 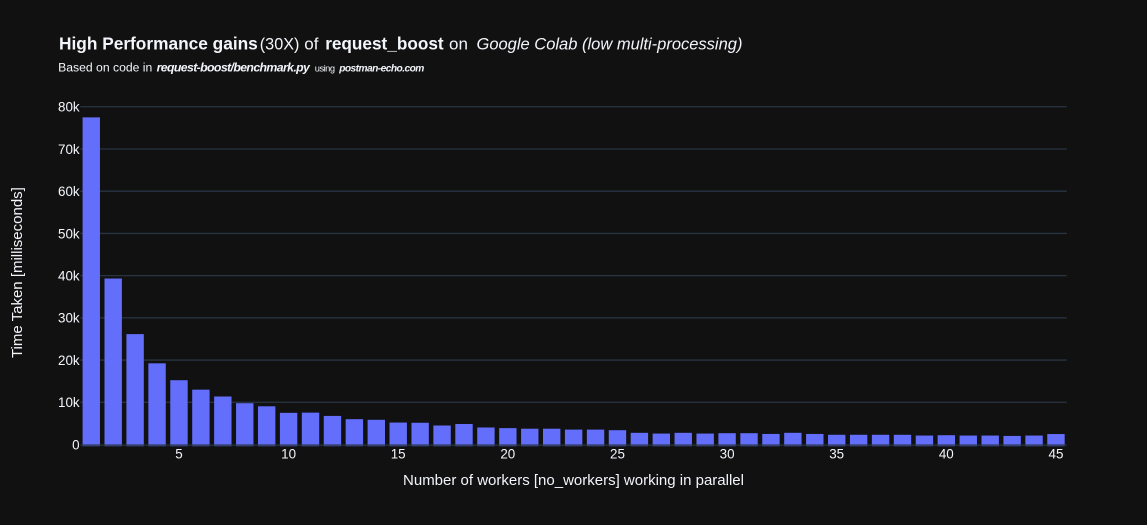 I want to click on svg-text: 45, so click(x=1056, y=454).